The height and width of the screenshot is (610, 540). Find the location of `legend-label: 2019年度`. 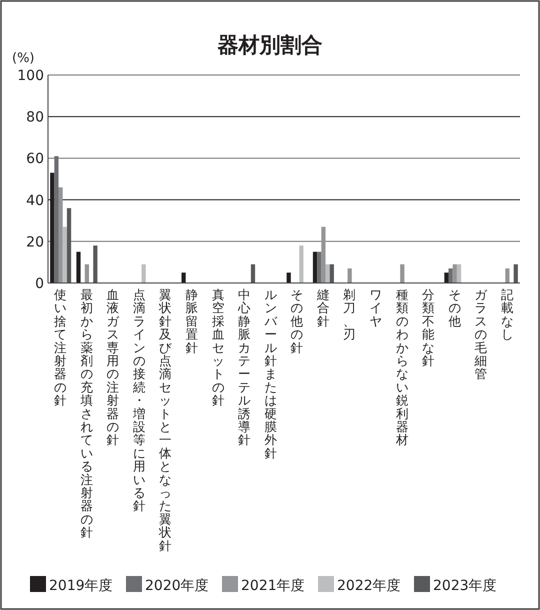

legend-label: 2019年度 is located at coordinates (81, 586).